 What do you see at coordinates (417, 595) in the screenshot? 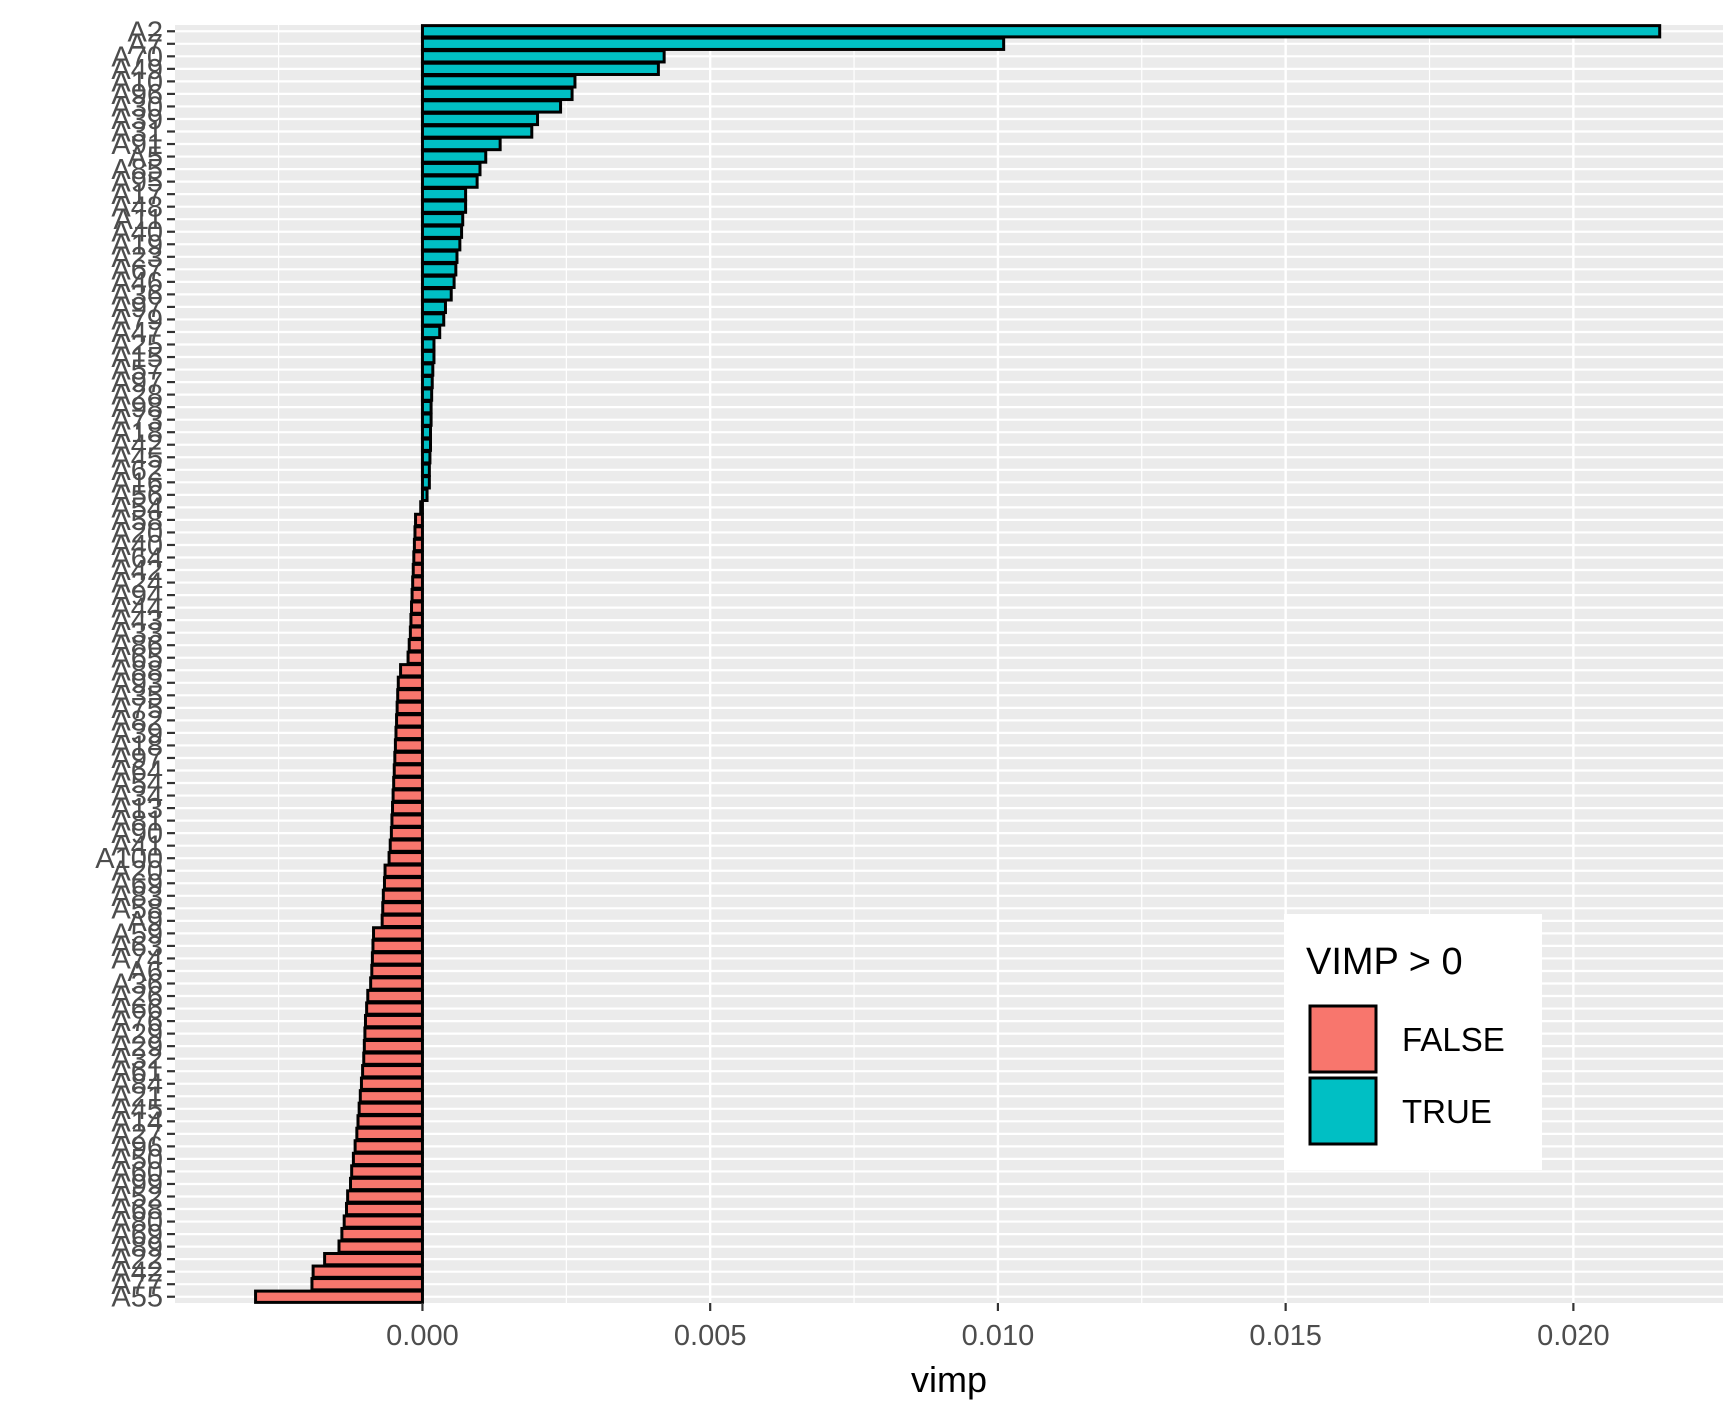
I see `bar-a94` at bounding box center [417, 595].